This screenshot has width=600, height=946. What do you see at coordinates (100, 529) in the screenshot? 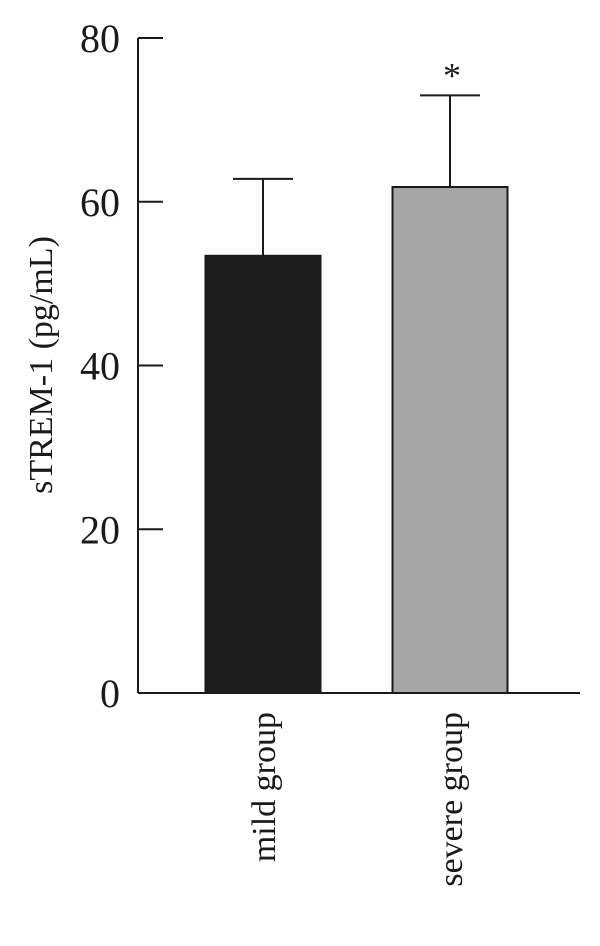
I see `y-tick-label: 20` at bounding box center [100, 529].